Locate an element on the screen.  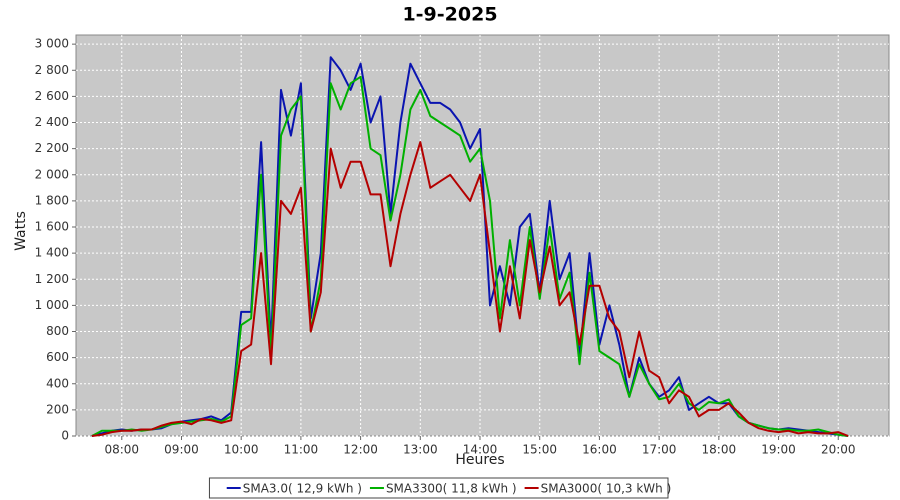
x-tick-label: 20:00 is located at coordinates (838, 450).